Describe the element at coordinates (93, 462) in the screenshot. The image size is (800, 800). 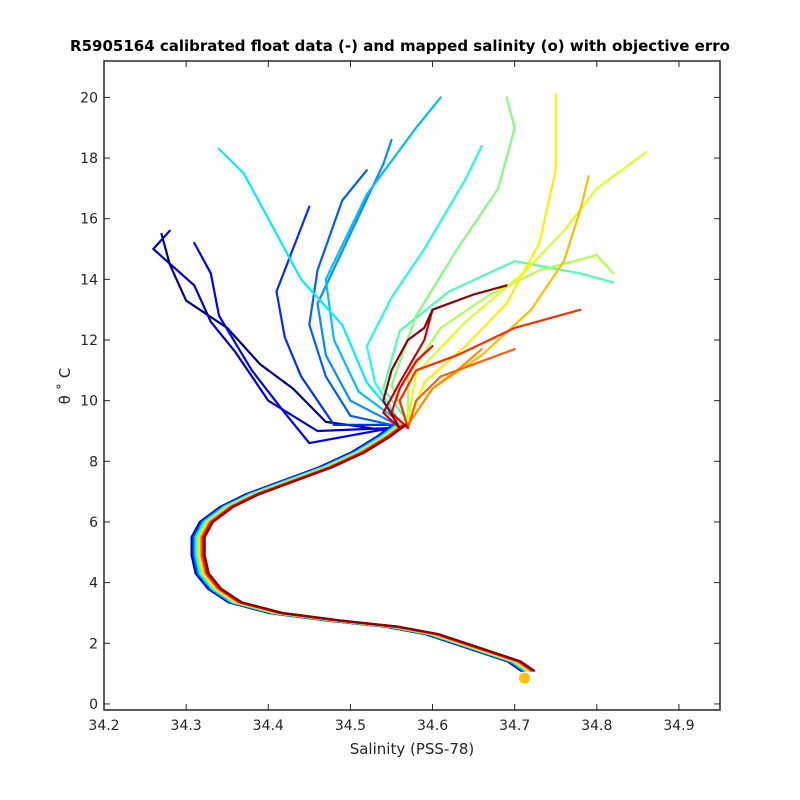
I see `y-tick-label: 8` at that location.